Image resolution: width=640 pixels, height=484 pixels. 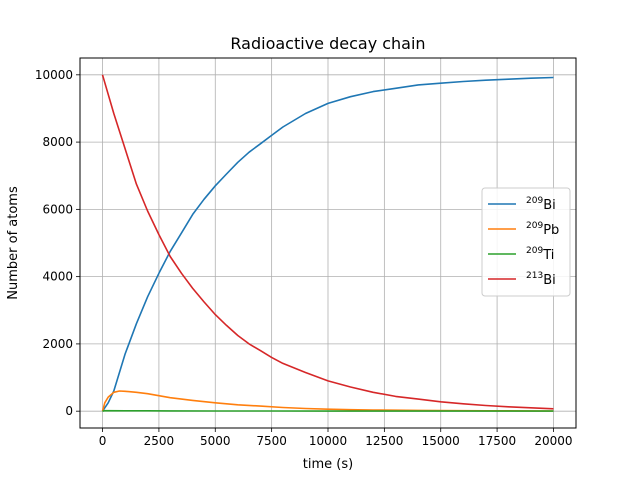 What do you see at coordinates (553, 441) in the screenshot?
I see `x-tick-label: 20000` at bounding box center [553, 441].